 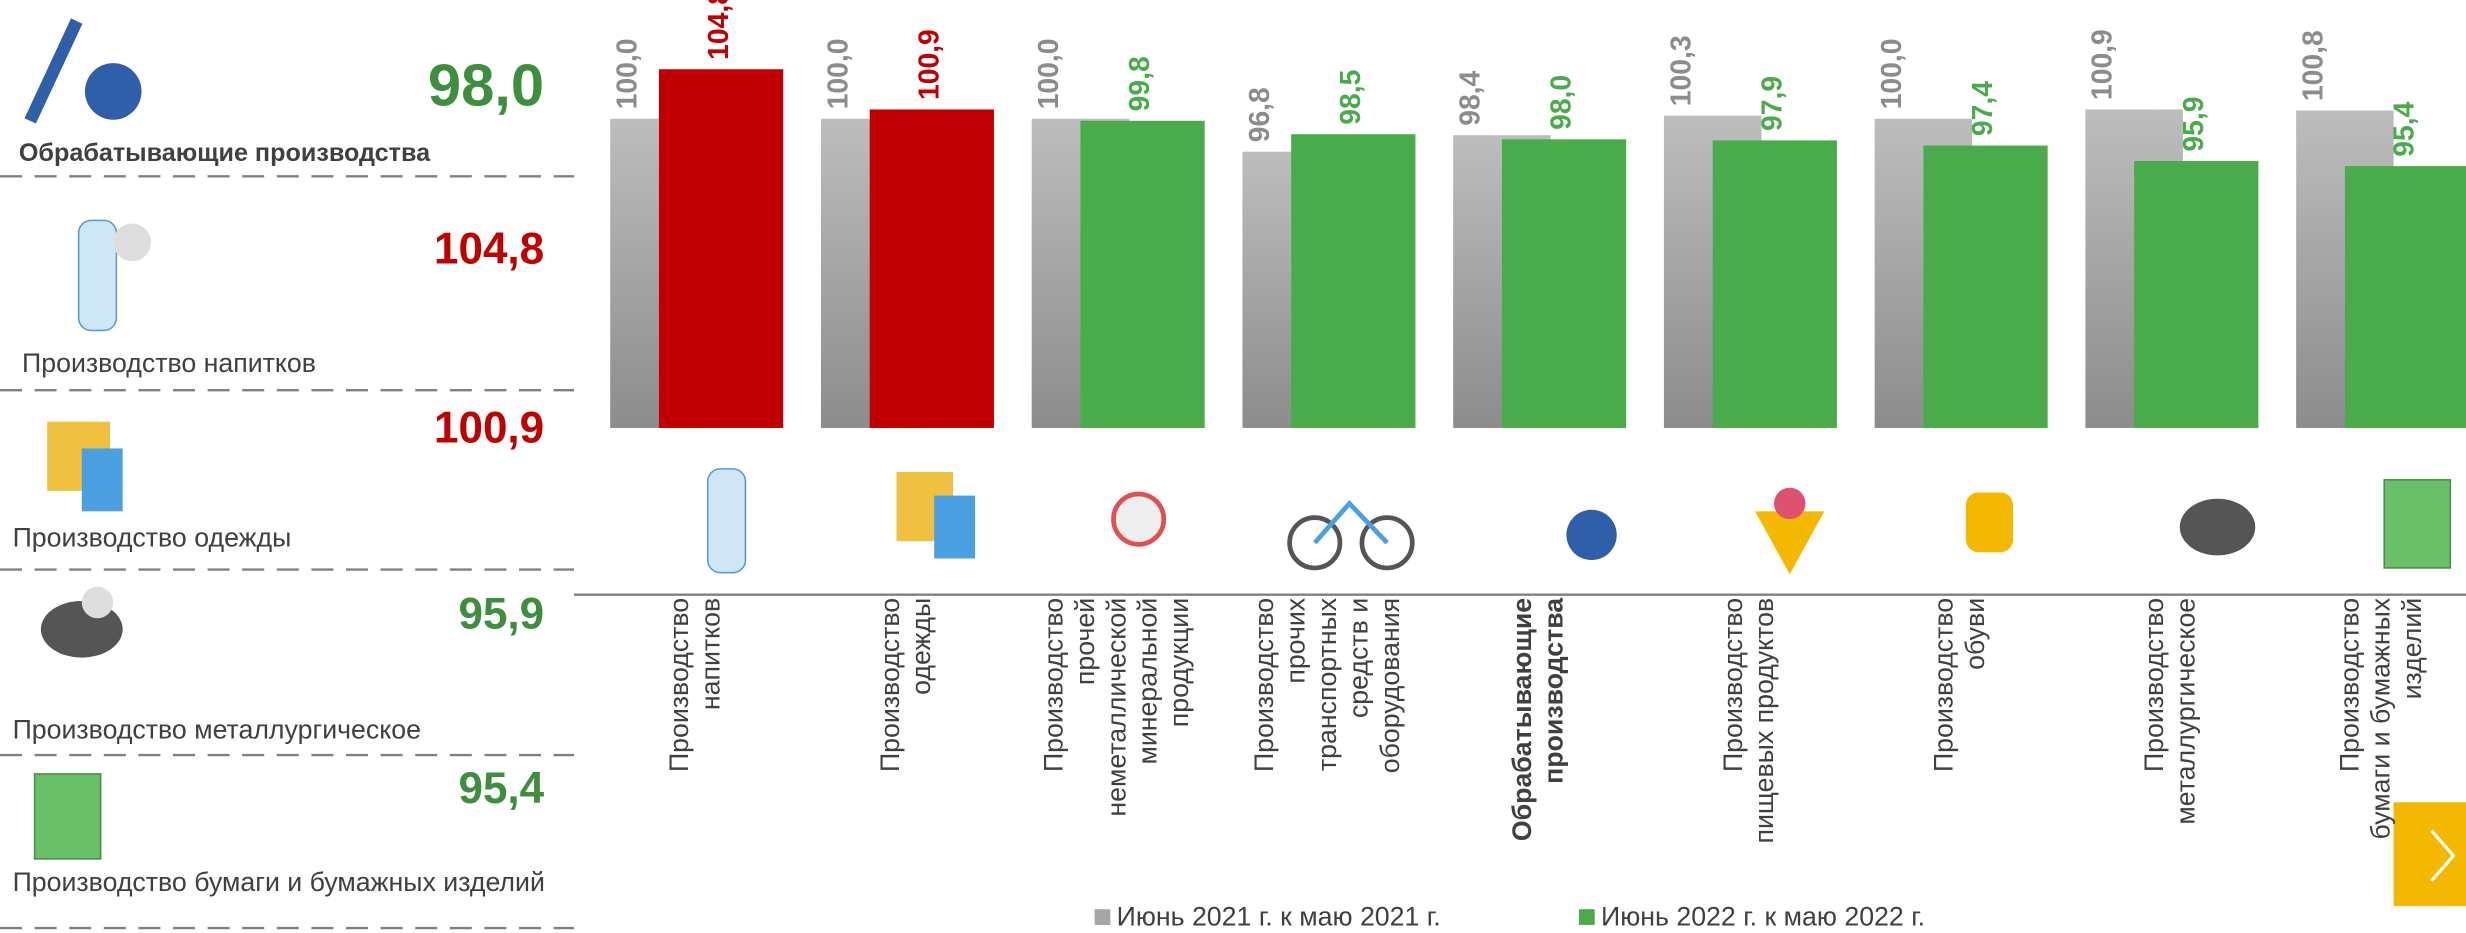 What do you see at coordinates (1085, 641) in the screenshot?
I see `x-tick-label: прочей` at bounding box center [1085, 641].